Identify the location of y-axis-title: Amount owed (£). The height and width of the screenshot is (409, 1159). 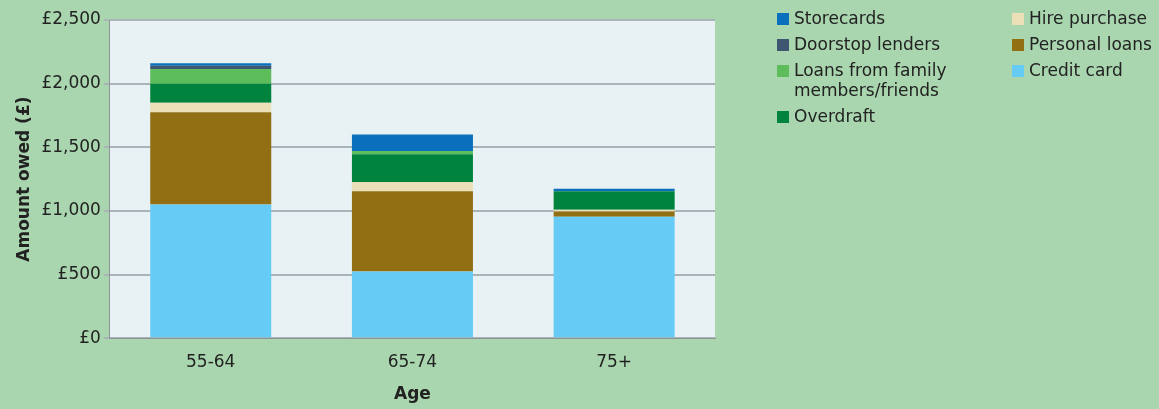
(22, 179).